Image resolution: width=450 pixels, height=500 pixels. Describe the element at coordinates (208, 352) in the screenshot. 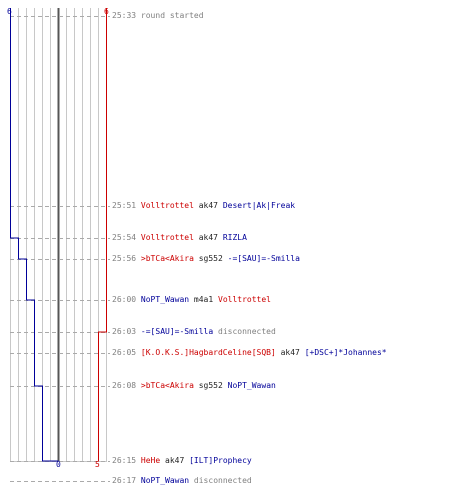

I see `player-name: [K.O.K.S.]HagbardCeline[SQB]` at that location.